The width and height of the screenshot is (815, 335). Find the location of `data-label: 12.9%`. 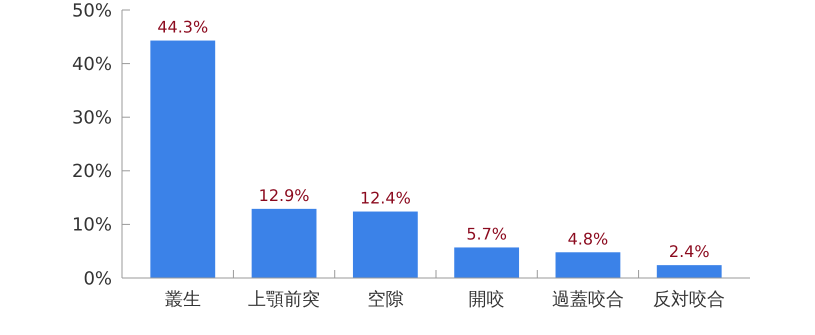

data-label: 12.9% is located at coordinates (284, 195).